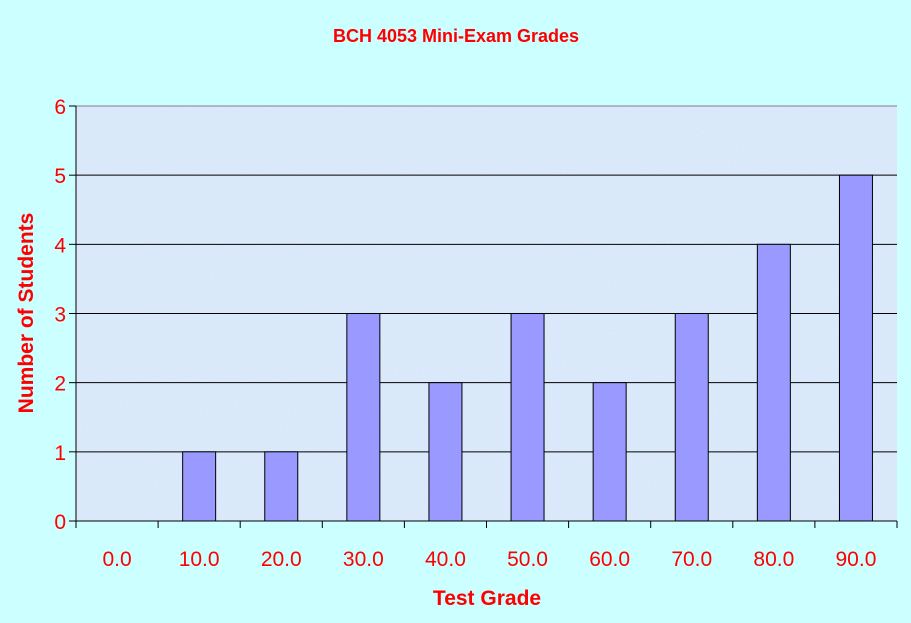  I want to click on y-axis-label: Number of Students, so click(26, 313).